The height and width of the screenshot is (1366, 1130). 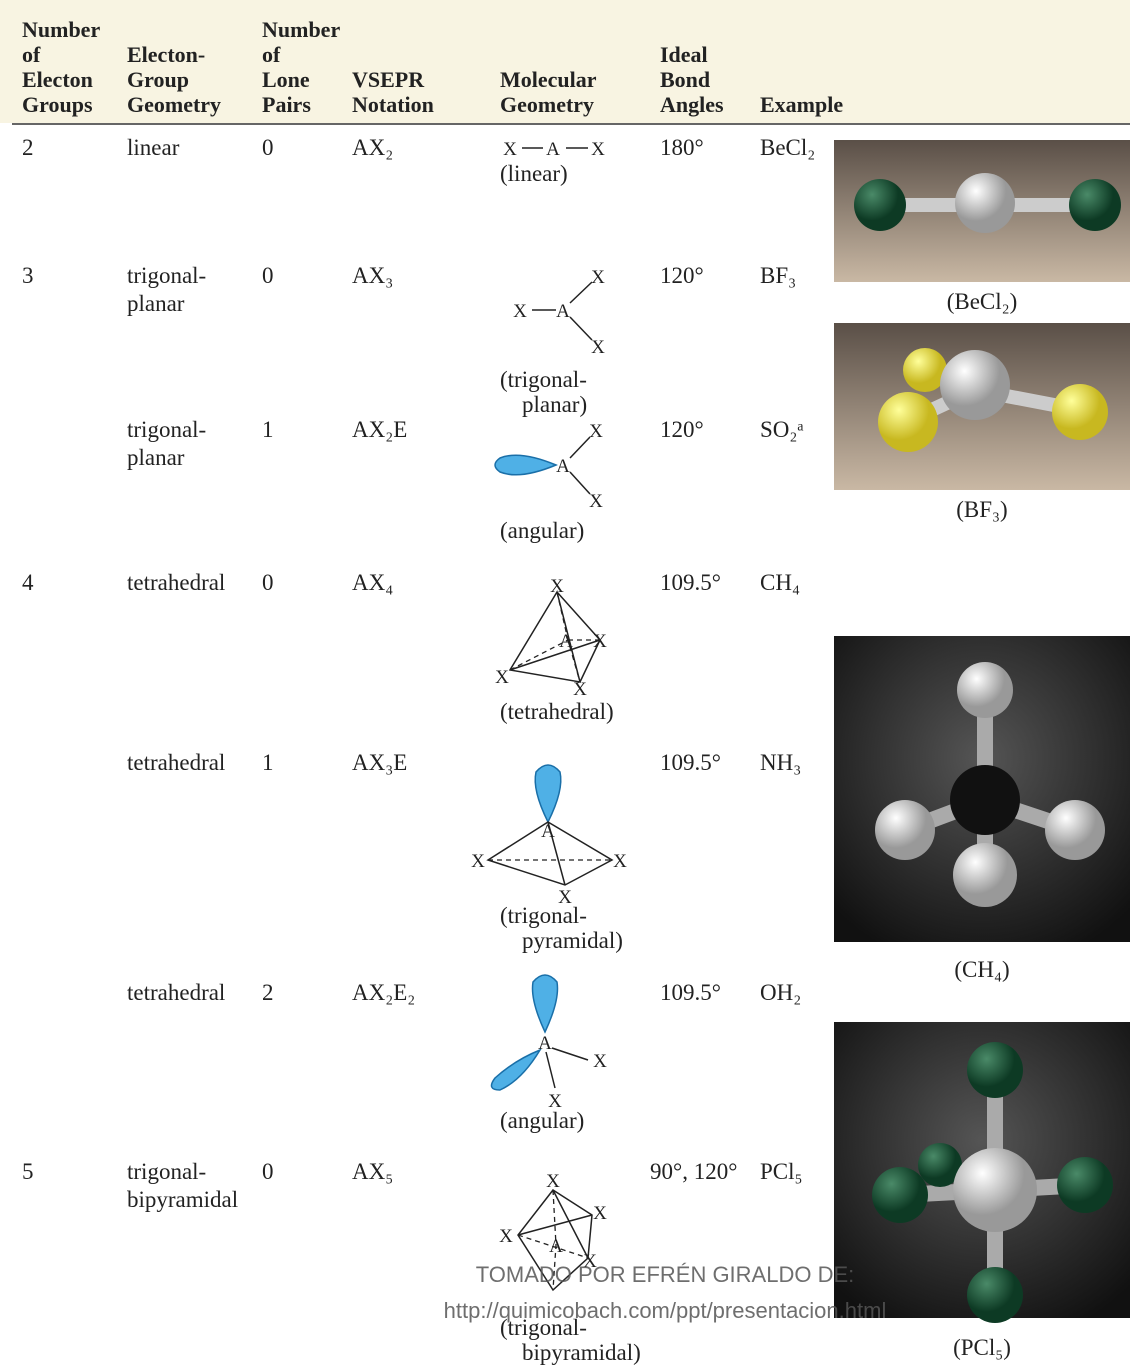 I want to click on header-text: Molecular, so click(x=548, y=79).